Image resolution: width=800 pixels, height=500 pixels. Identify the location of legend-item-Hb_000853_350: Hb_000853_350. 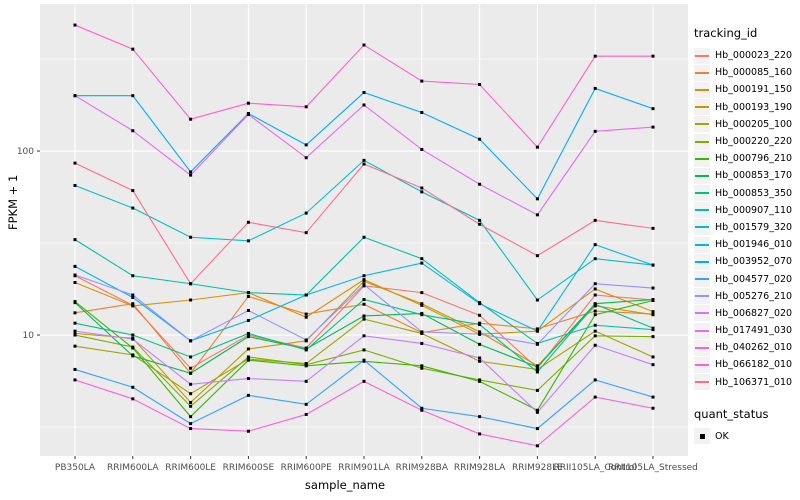
(747, 193).